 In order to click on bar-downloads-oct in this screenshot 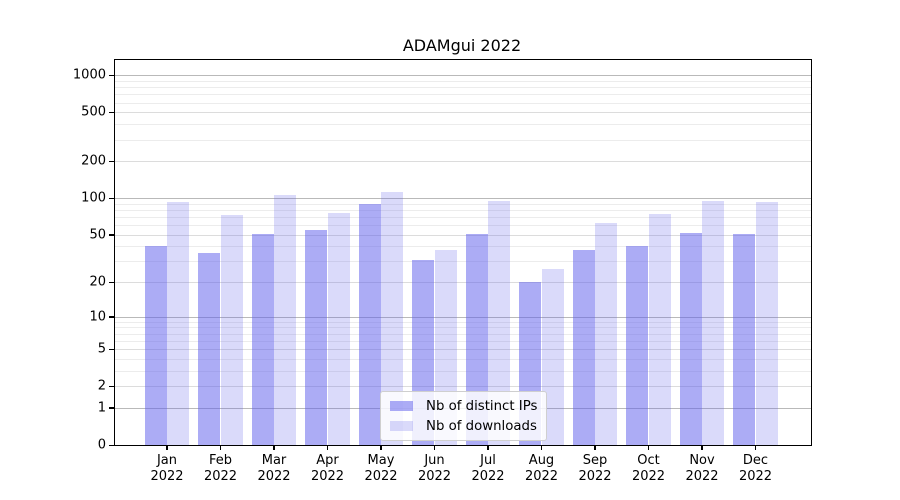, I will do `click(659, 329)`.